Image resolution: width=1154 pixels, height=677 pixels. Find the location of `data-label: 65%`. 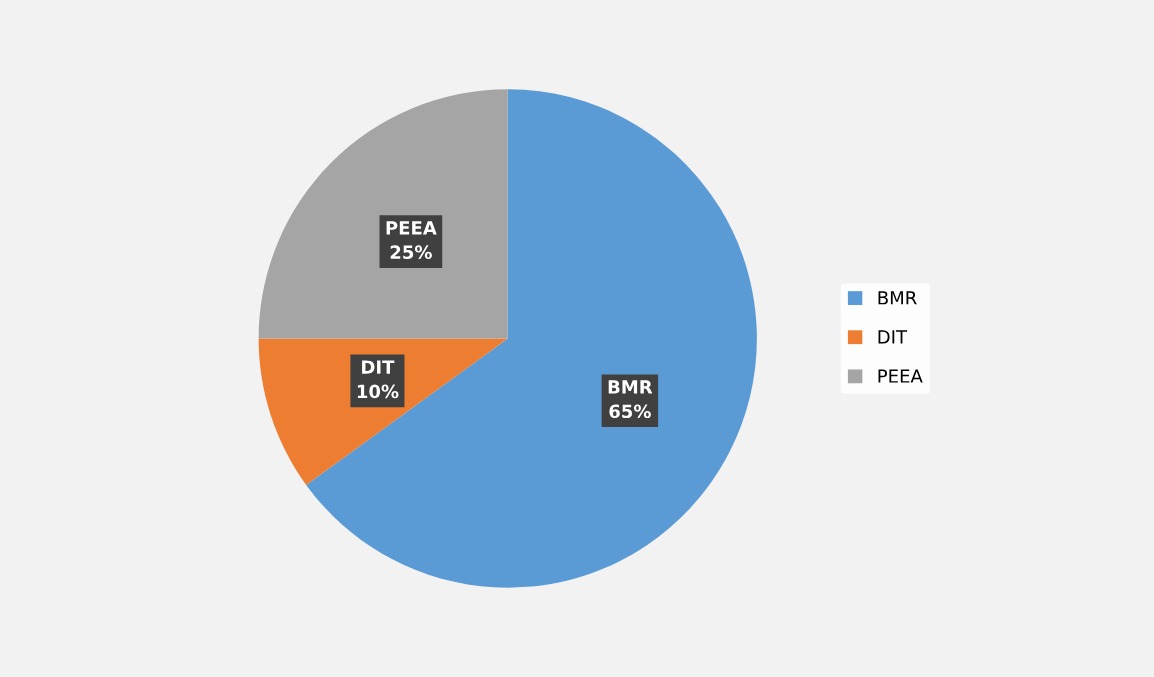

data-label: 65% is located at coordinates (630, 411).